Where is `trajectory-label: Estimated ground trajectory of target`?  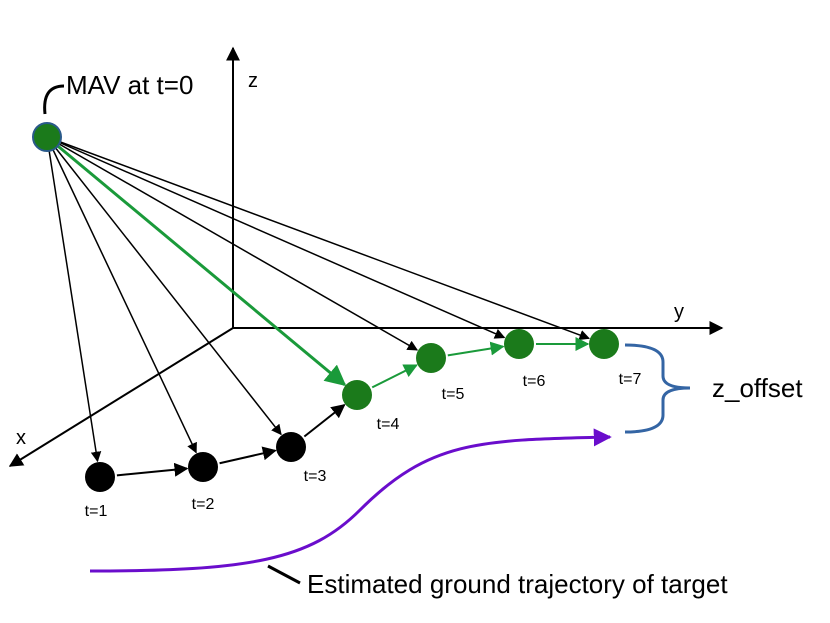 trajectory-label: Estimated ground trajectory of target is located at coordinates (517, 584).